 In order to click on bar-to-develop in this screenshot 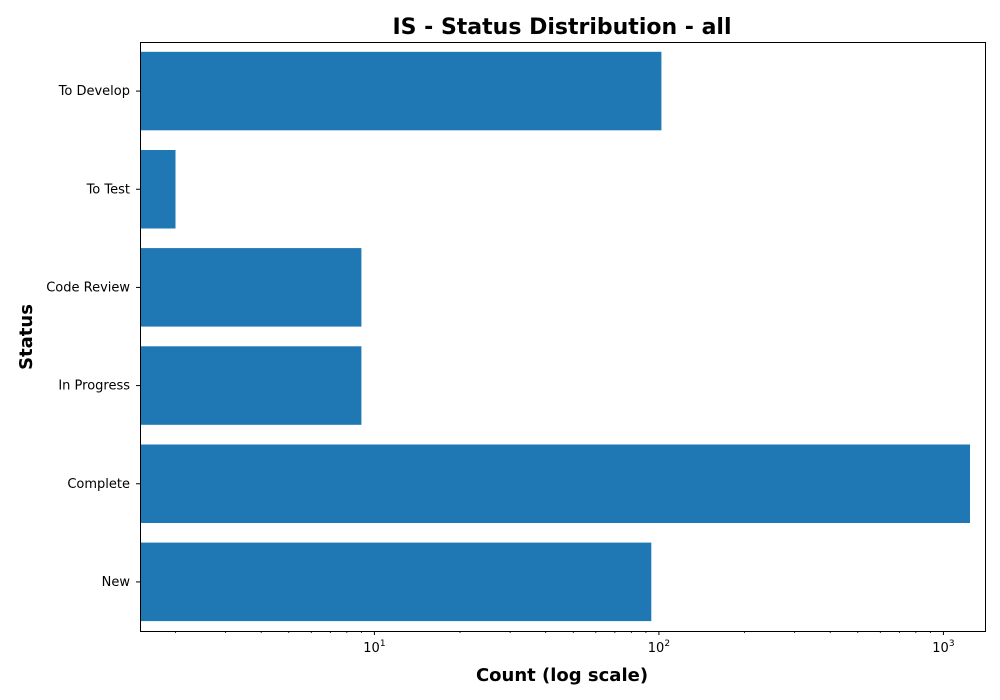, I will do `click(401, 91)`.